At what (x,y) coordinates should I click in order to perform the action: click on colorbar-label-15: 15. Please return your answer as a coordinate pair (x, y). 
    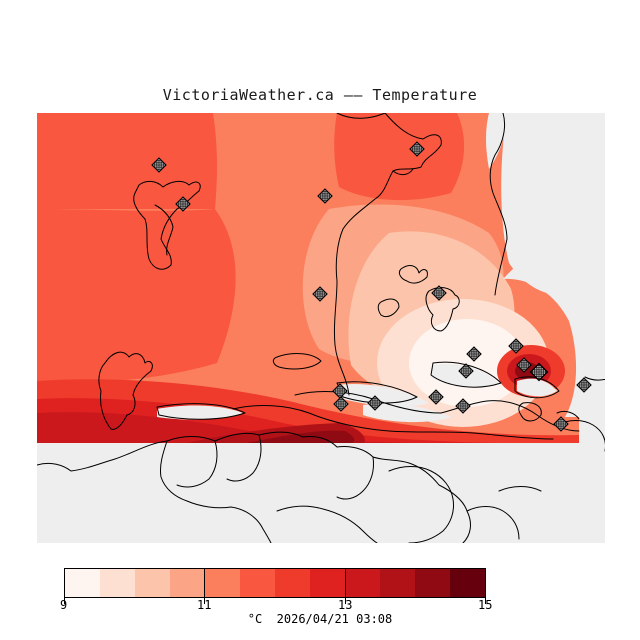
    Looking at the image, I should click on (485, 605).